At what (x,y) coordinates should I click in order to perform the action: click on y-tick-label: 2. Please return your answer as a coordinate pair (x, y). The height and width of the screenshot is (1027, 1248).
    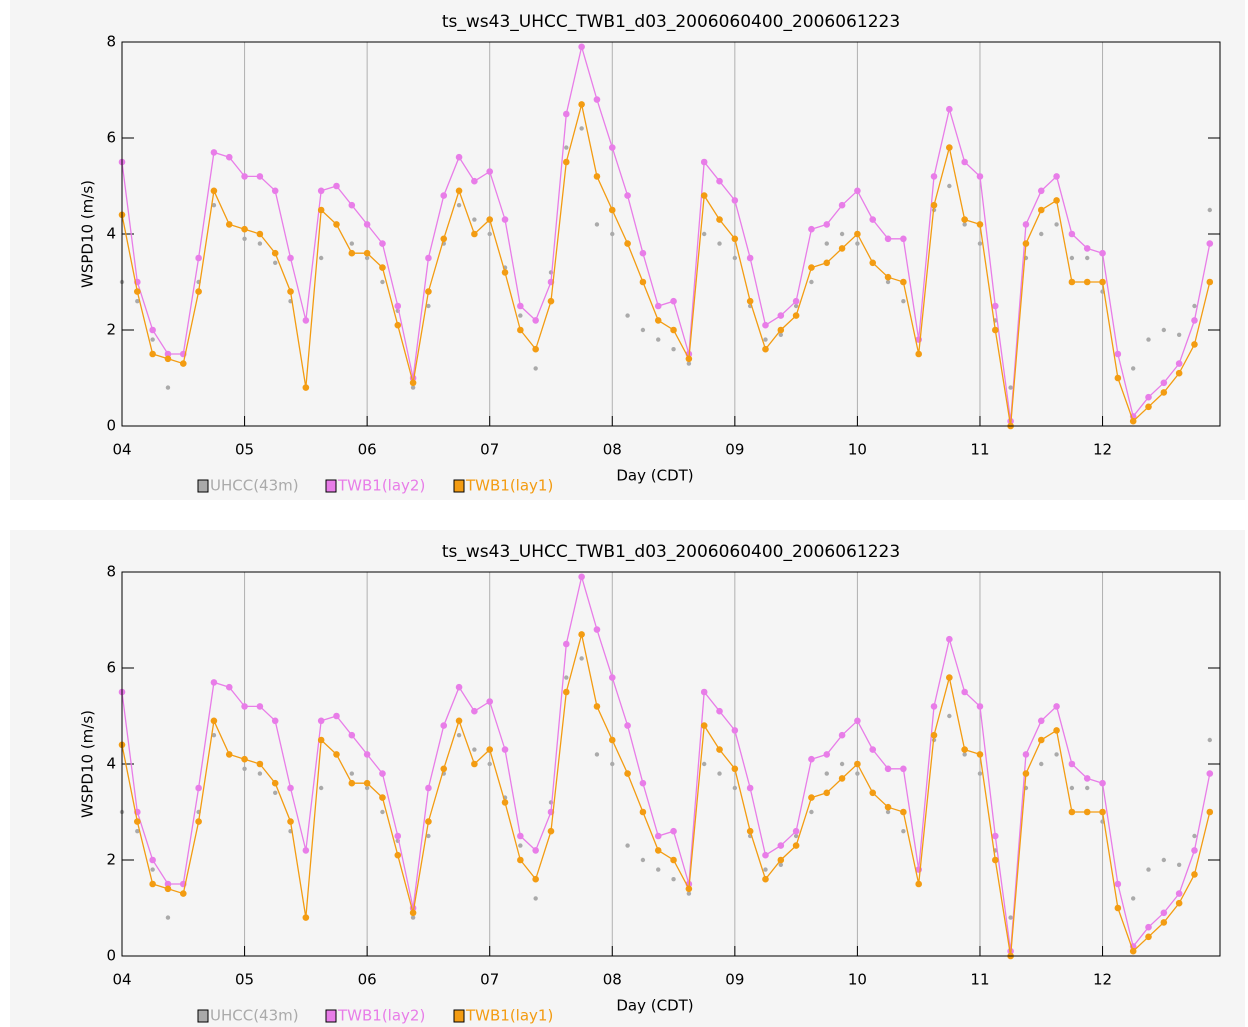
    Looking at the image, I should click on (111, 330).